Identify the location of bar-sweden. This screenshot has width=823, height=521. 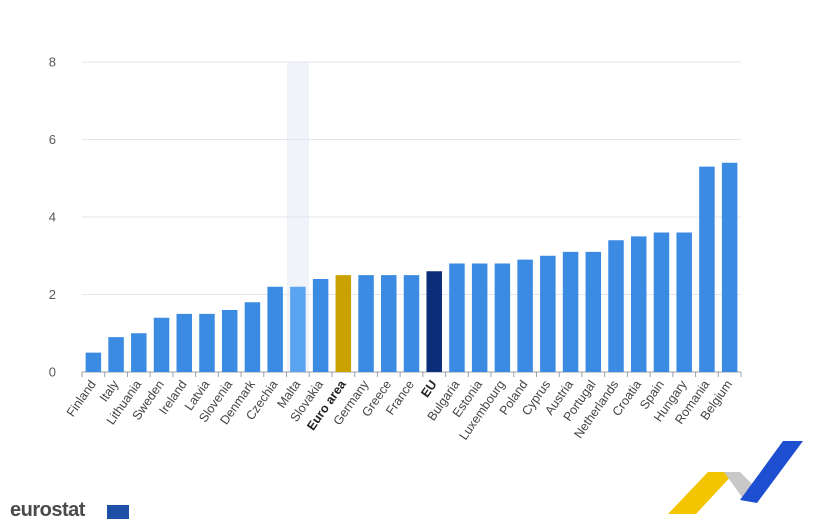
(161, 344).